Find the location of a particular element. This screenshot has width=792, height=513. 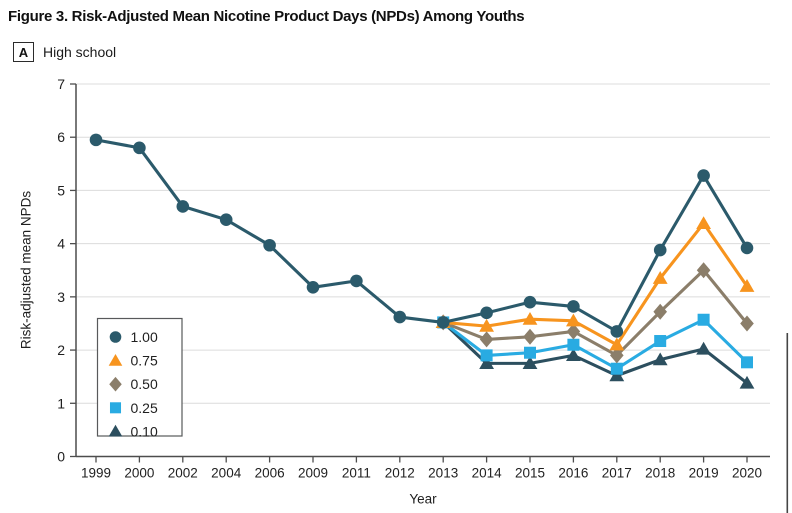

y-tick-label: 7 is located at coordinates (61, 84).